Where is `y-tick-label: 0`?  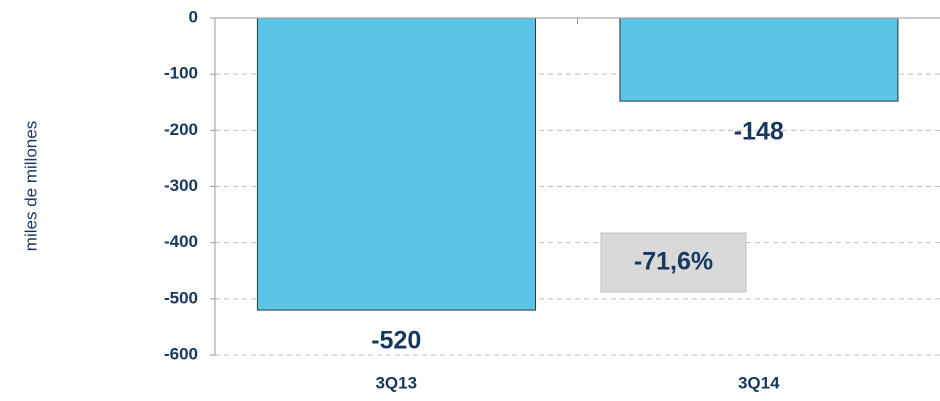
y-tick-label: 0 is located at coordinates (193, 16).